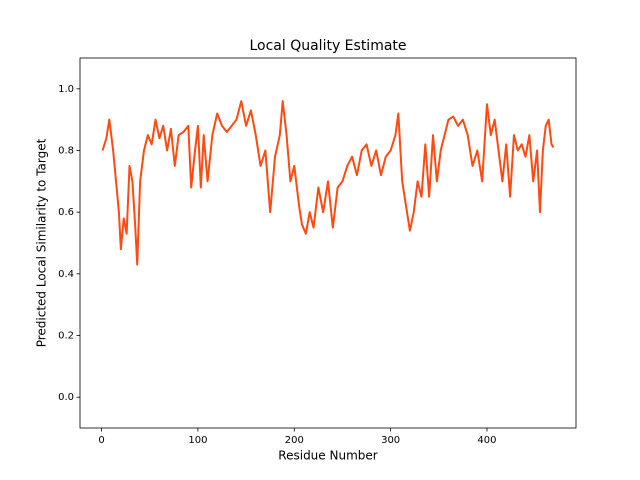 The image size is (640, 480). Describe the element at coordinates (66, 212) in the screenshot. I see `y-tick-label: 0.6` at that location.